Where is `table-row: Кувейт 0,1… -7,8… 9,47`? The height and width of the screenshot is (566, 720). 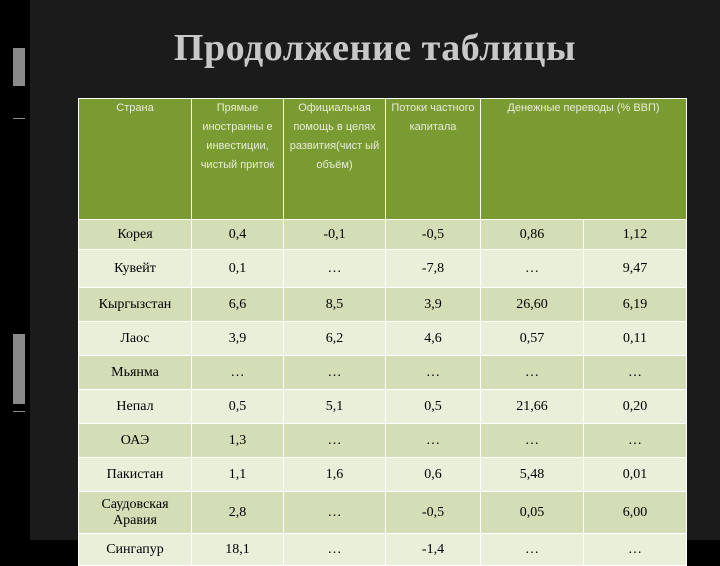
table-row: Кувейт 0,1… -7,8… 9,47 is located at coordinates (382, 268).